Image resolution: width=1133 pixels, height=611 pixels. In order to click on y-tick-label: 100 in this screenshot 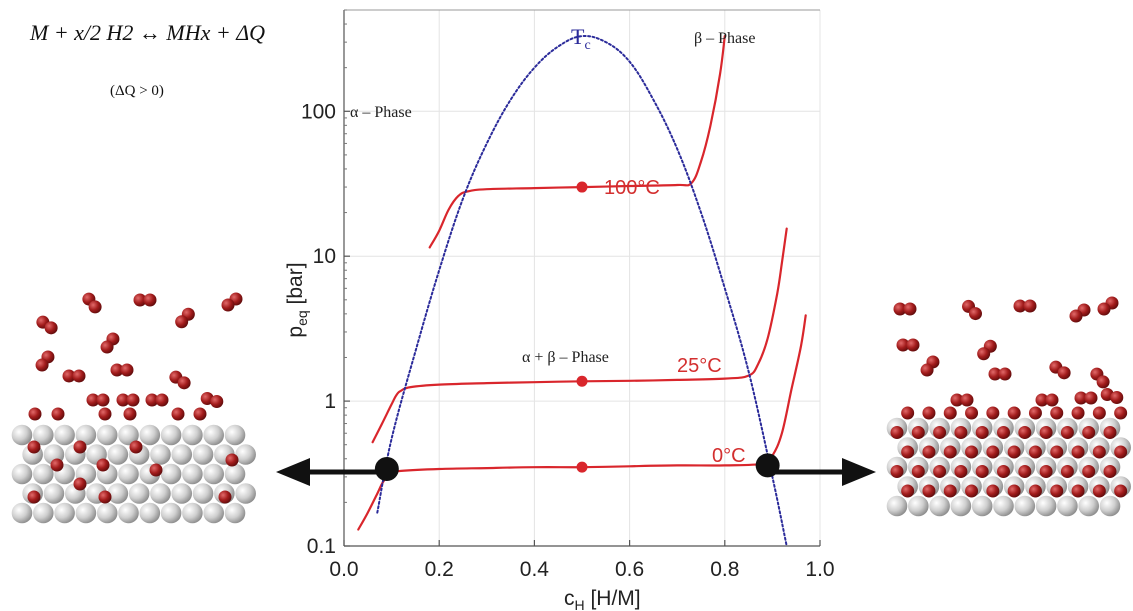, I will do `click(318, 111)`.